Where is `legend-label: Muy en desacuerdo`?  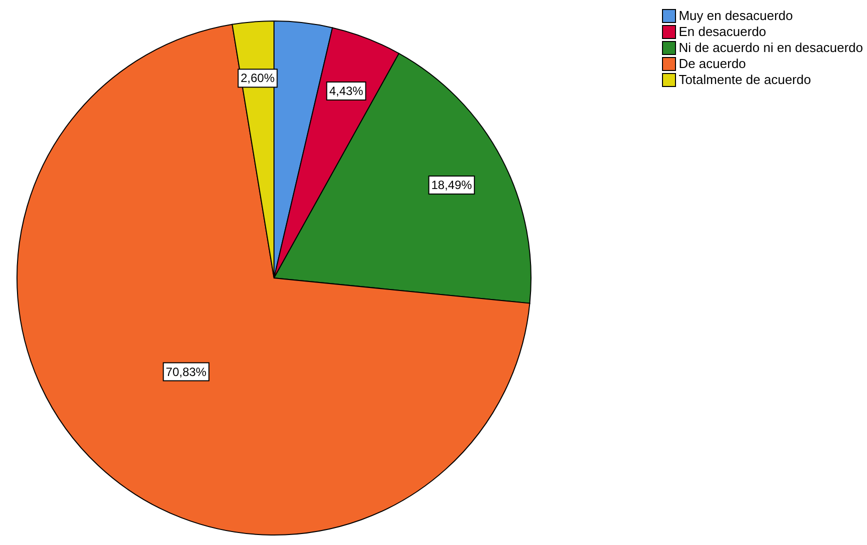
legend-label: Muy en desacuerdo is located at coordinates (735, 16).